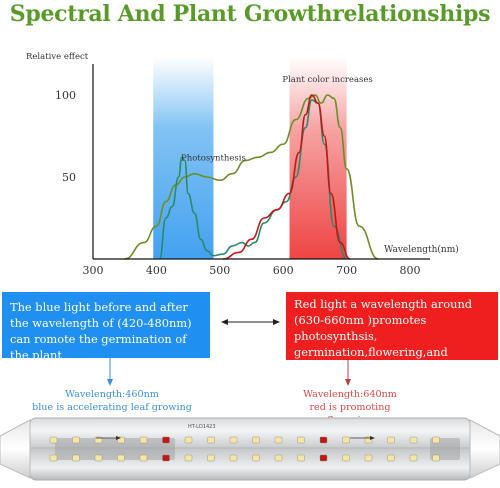 The height and width of the screenshot is (488, 500). What do you see at coordinates (421, 249) in the screenshot?
I see `x-axis-label: Wavelength(nm)` at bounding box center [421, 249].